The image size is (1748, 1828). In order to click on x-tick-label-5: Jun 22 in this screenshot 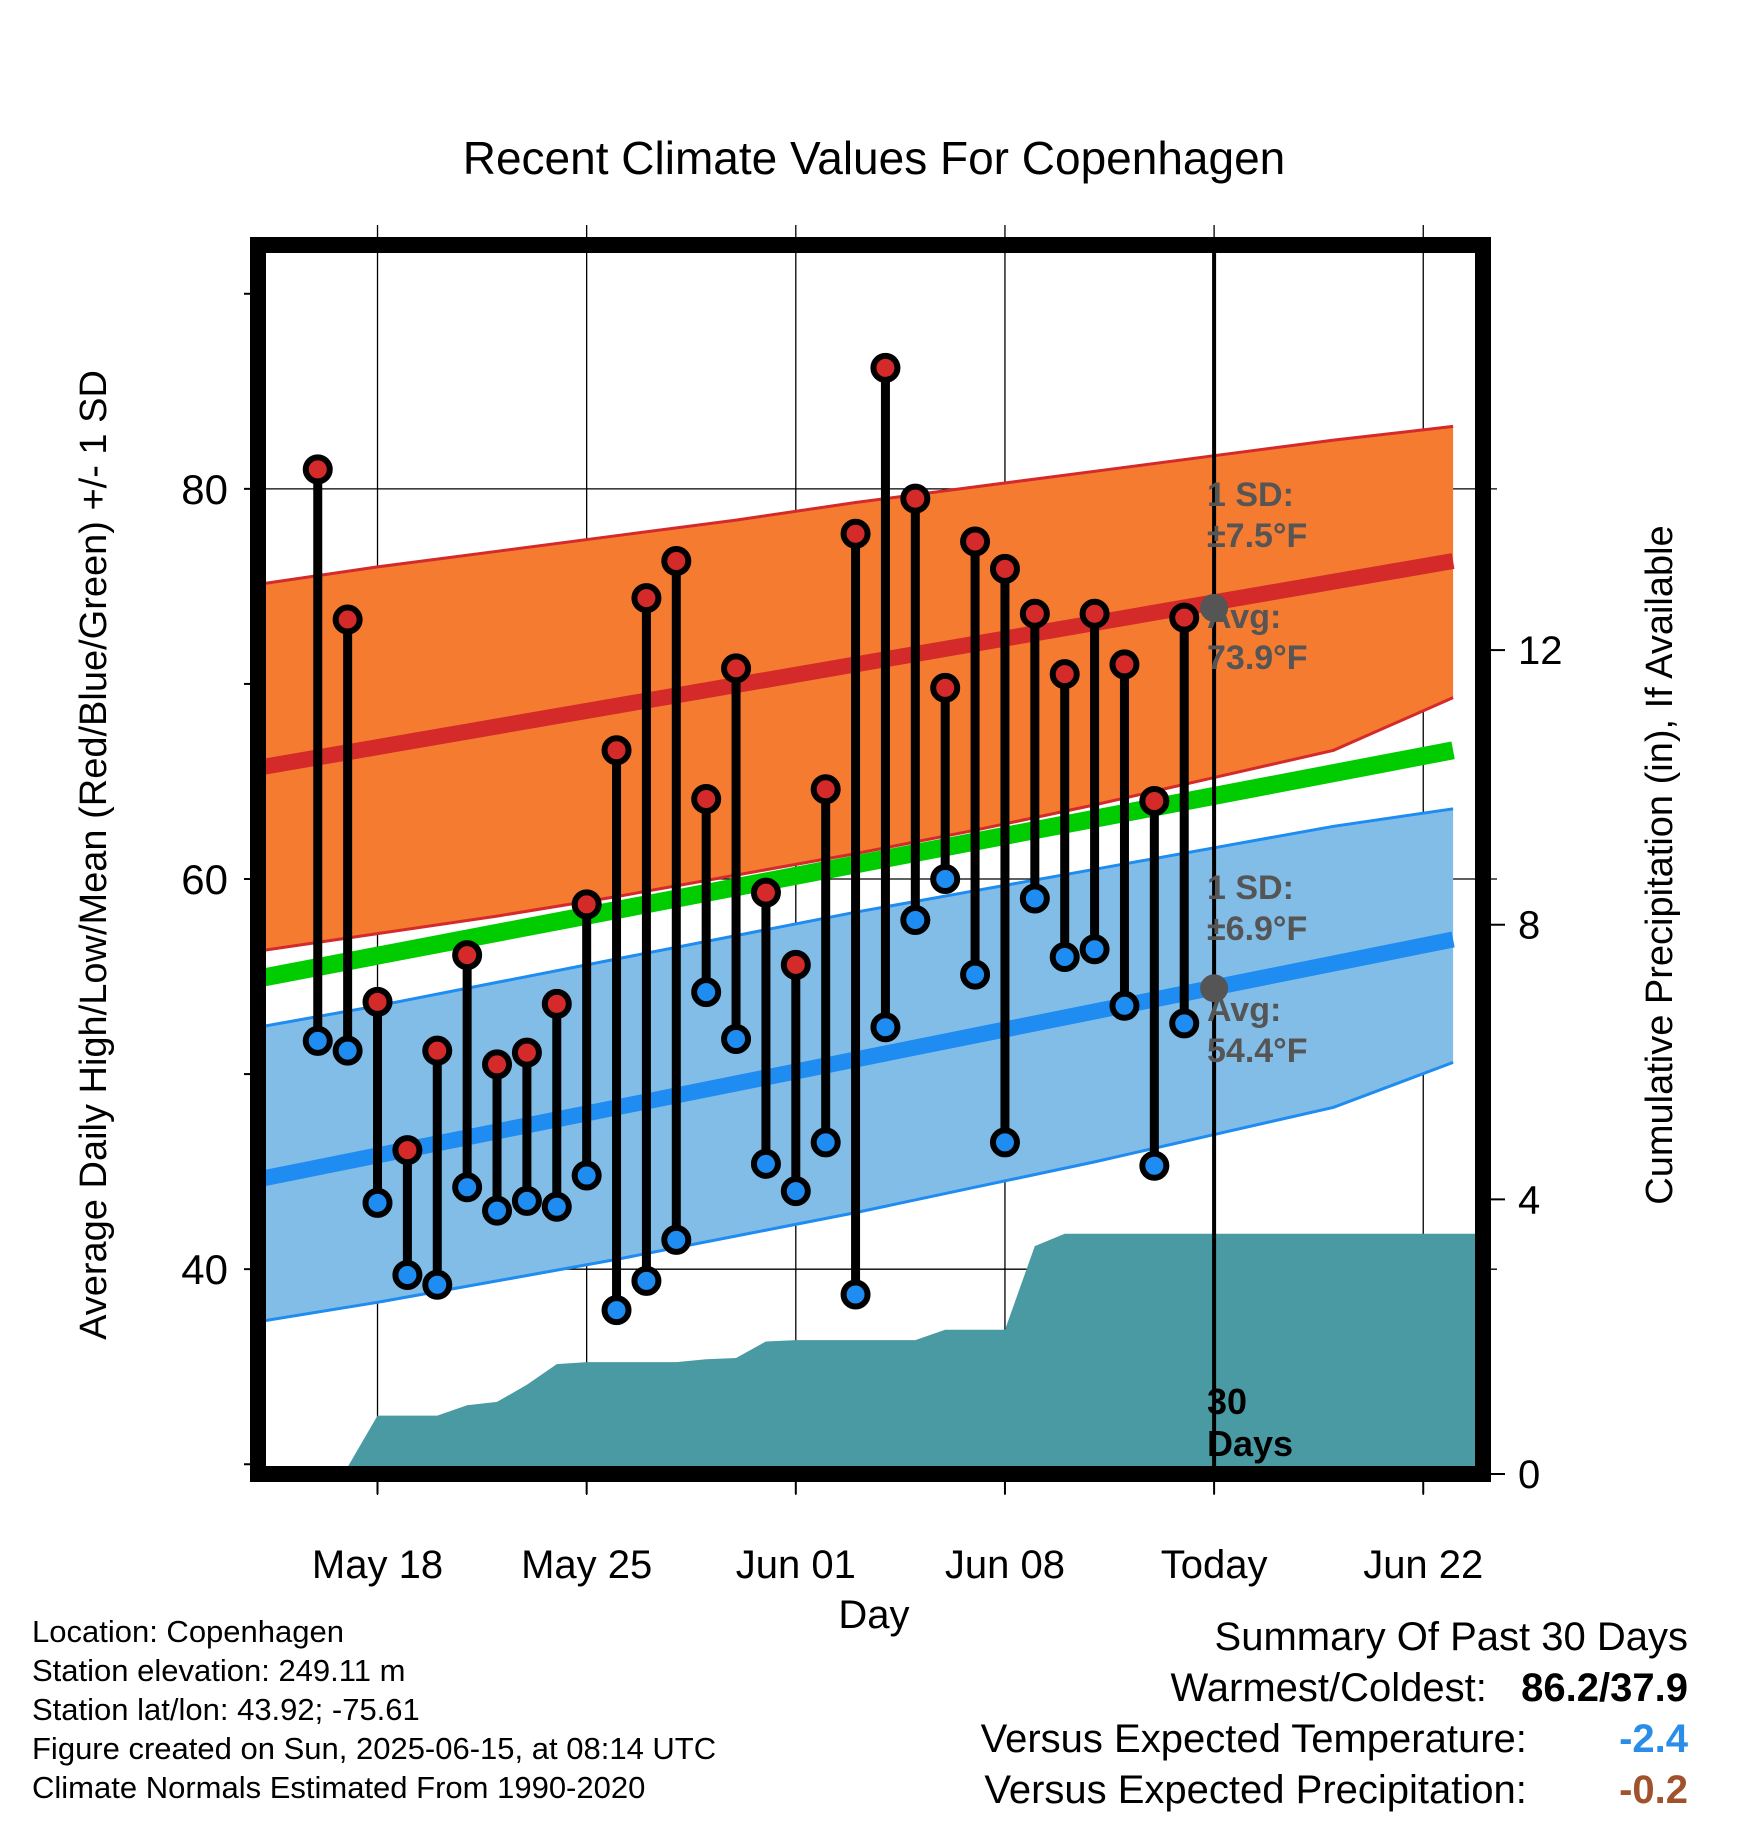, I will do `click(1423, 1565)`.